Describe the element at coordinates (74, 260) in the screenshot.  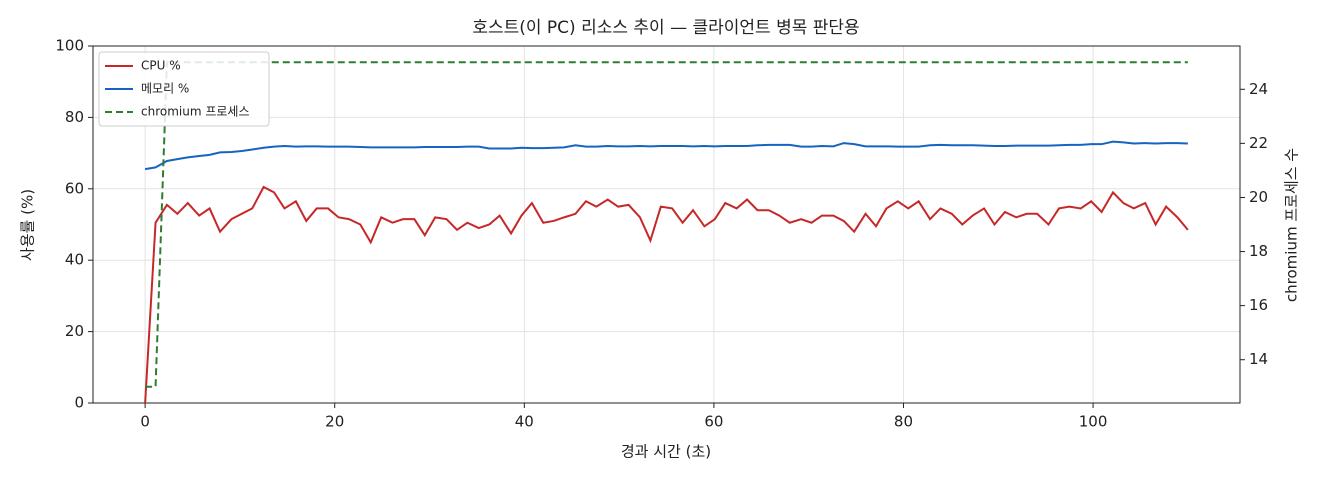
I see `y-tick-label: 40` at that location.